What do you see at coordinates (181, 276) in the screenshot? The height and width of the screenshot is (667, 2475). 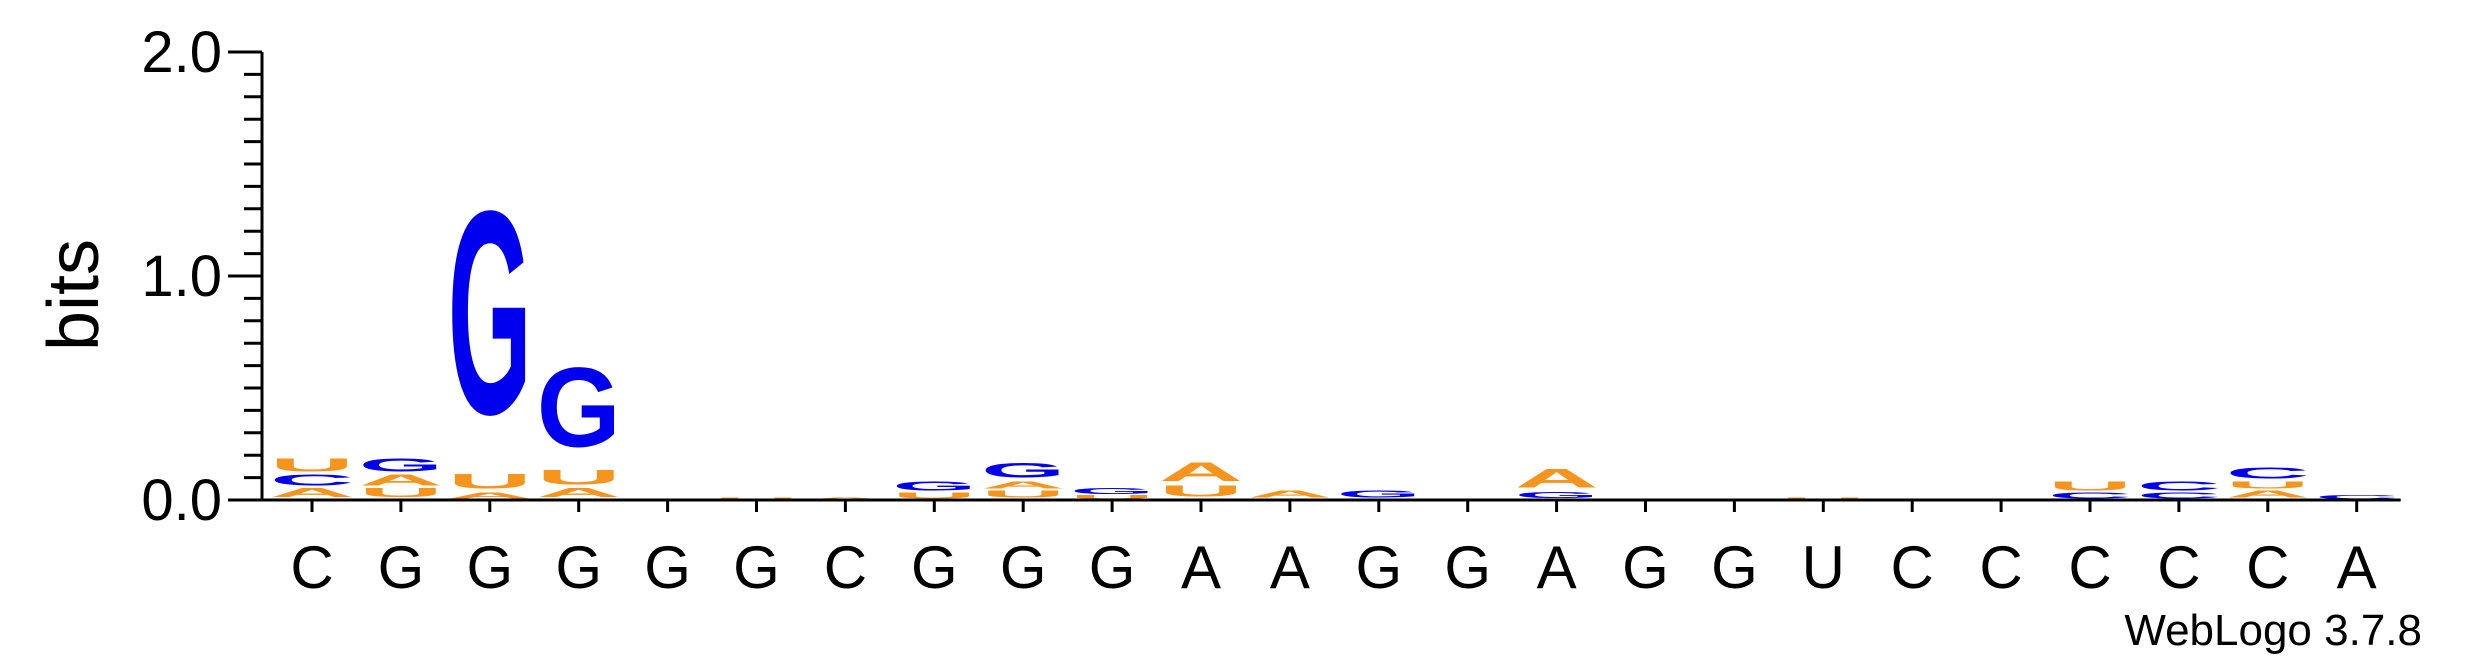 I see `y-tick-label: 1.0` at bounding box center [181, 276].